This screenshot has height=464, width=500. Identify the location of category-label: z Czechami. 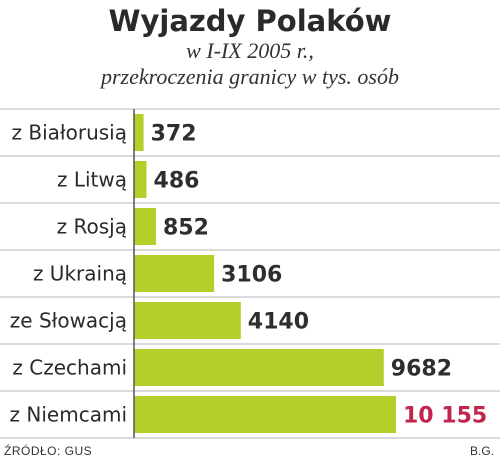
(69, 368).